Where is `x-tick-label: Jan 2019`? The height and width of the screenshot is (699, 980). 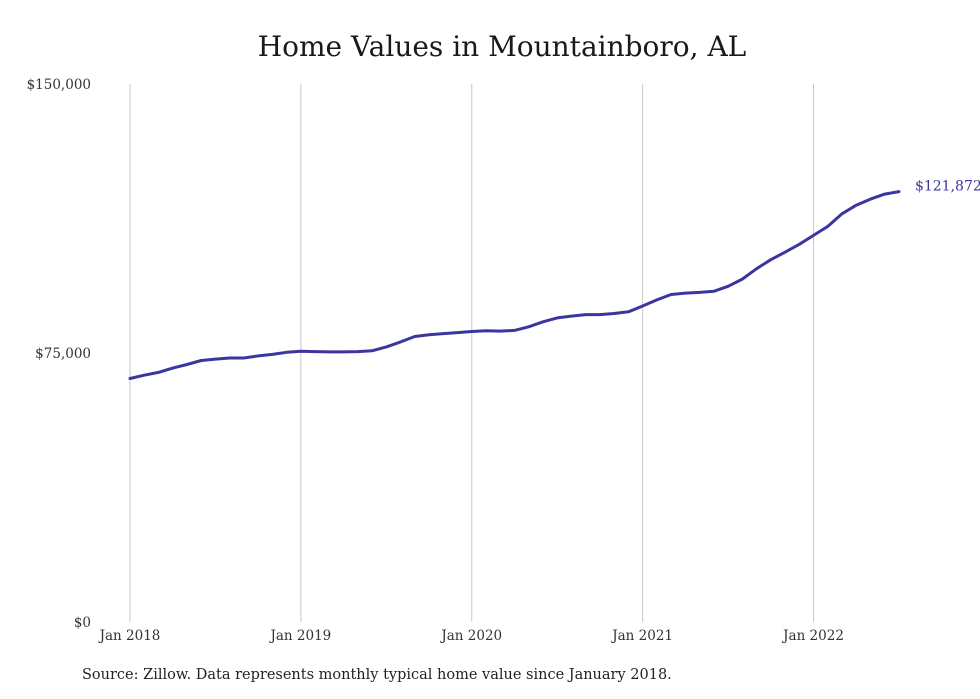
x-tick-label: Jan 2019 is located at coordinates (299, 636).